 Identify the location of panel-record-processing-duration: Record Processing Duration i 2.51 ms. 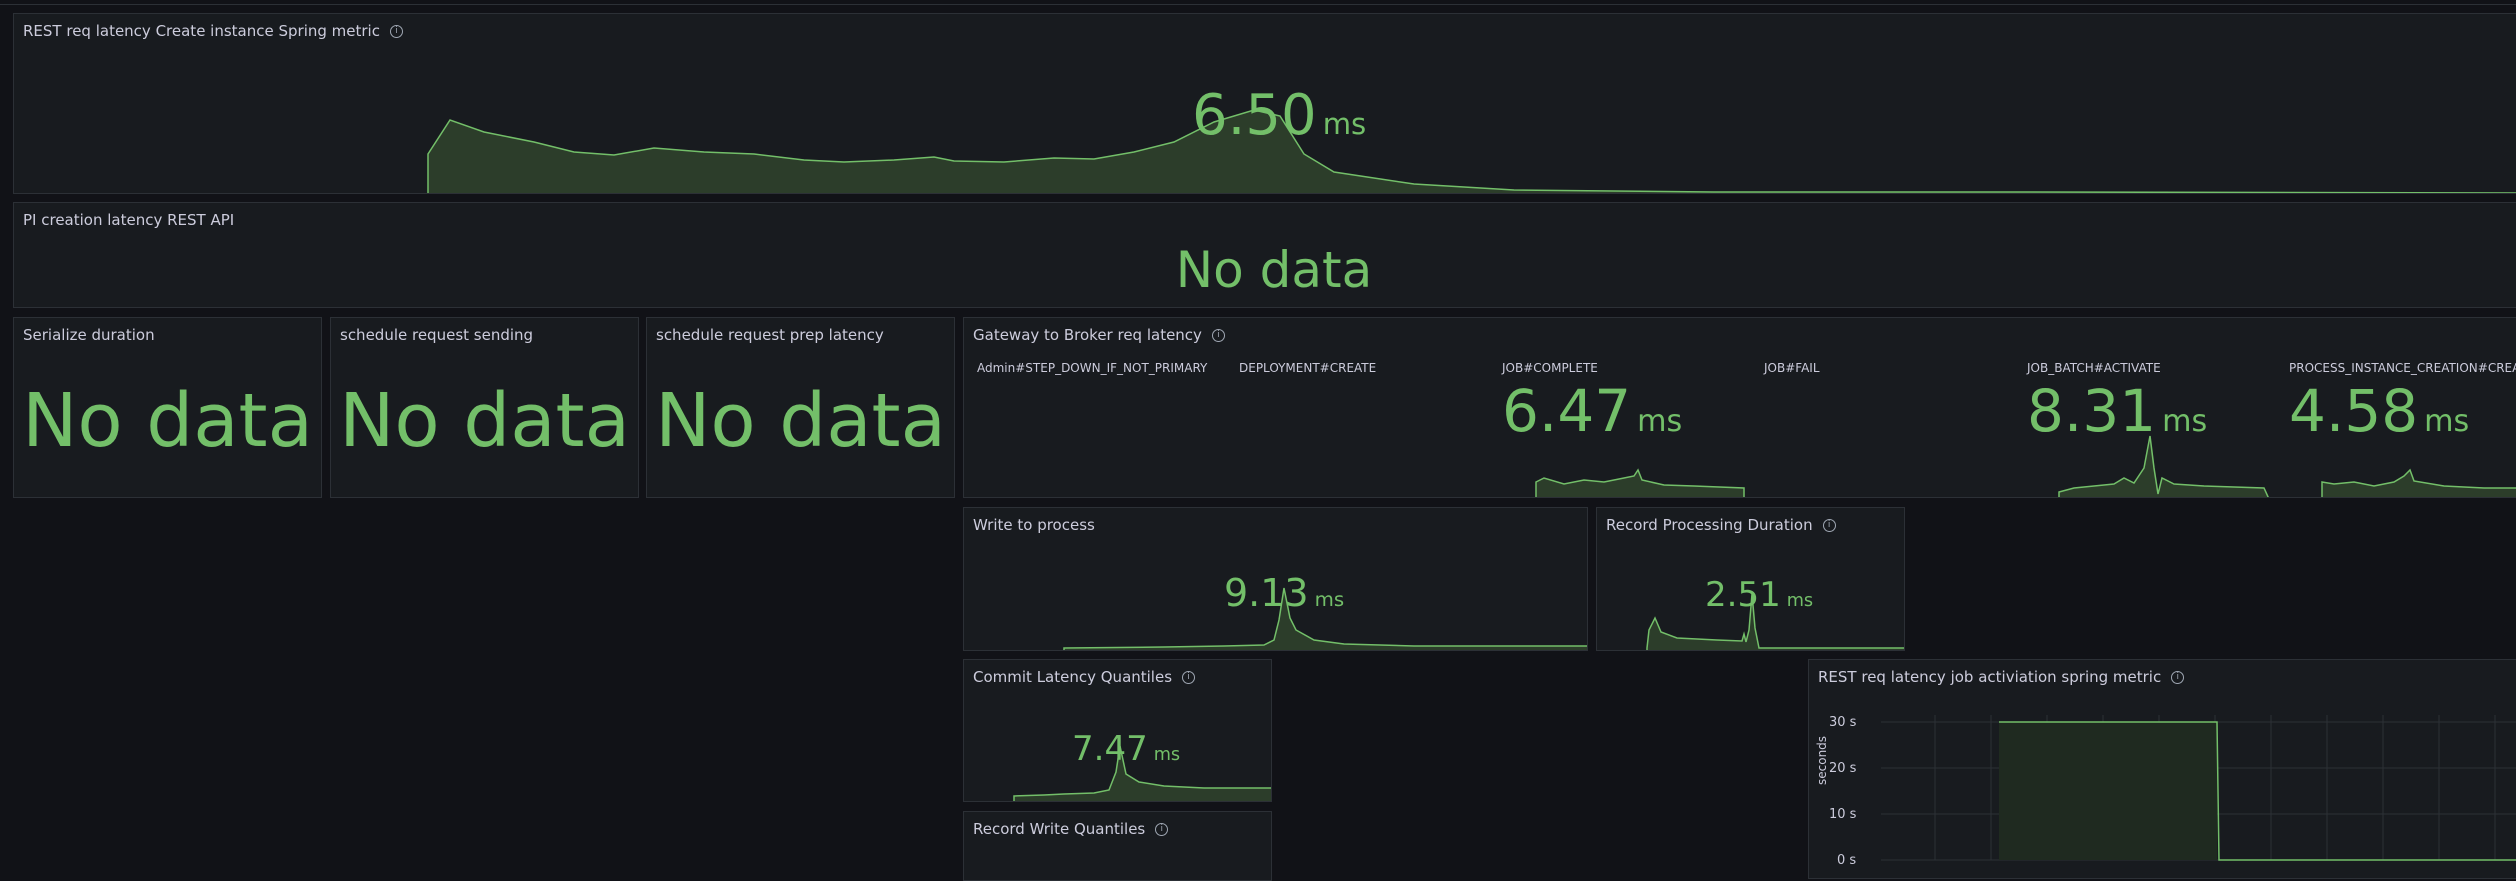
(1750, 579).